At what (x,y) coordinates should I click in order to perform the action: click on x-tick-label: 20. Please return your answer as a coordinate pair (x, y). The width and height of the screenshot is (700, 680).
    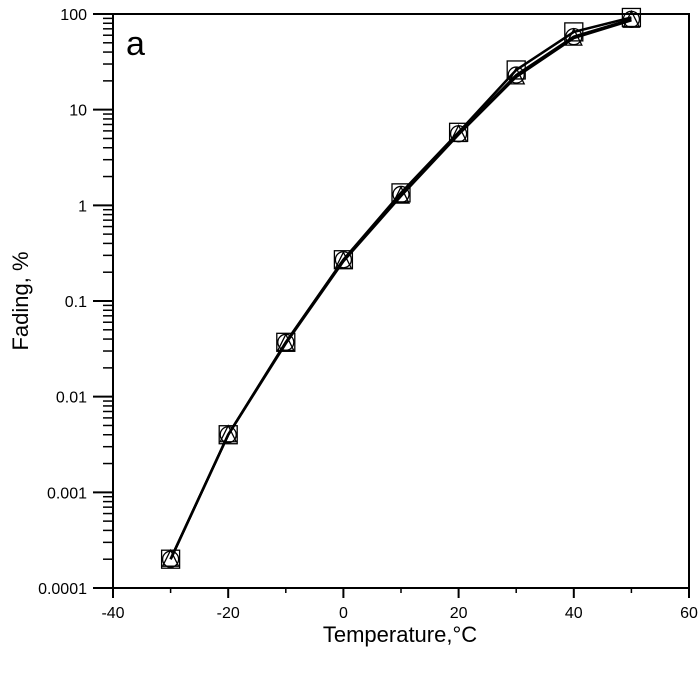
    Looking at the image, I should click on (459, 613).